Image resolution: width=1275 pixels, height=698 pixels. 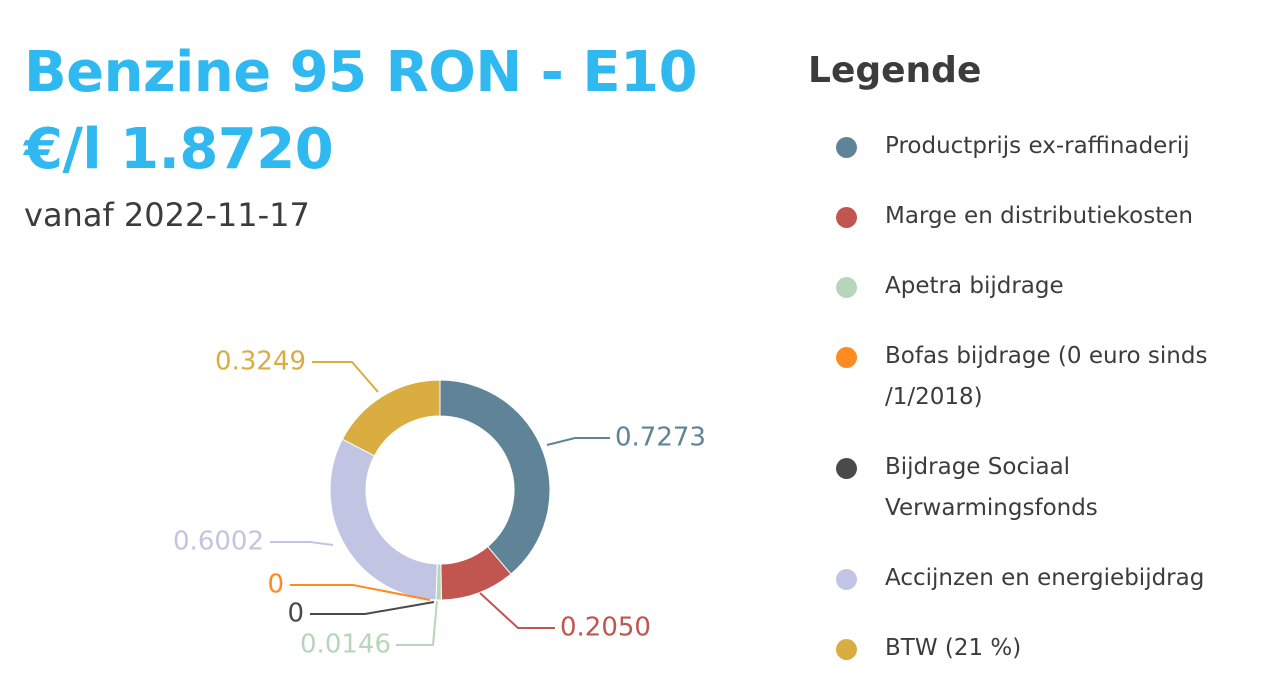 What do you see at coordinates (660, 438) in the screenshot?
I see `slice-value-label: 0.7273` at bounding box center [660, 438].